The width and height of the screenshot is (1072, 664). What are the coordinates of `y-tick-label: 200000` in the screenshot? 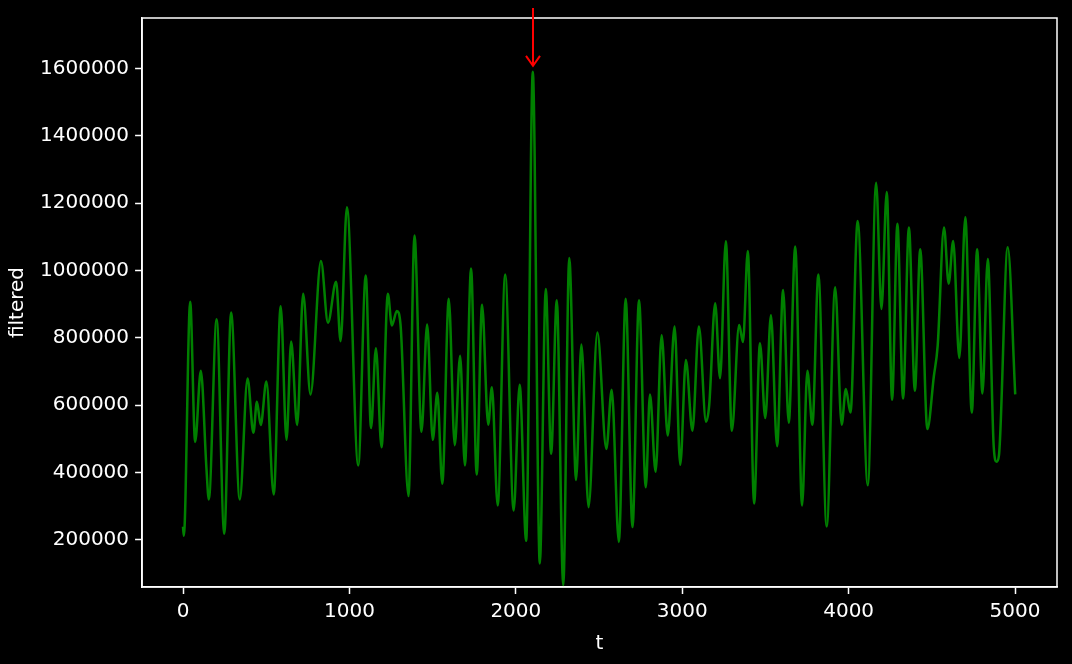 It's located at (91, 538).